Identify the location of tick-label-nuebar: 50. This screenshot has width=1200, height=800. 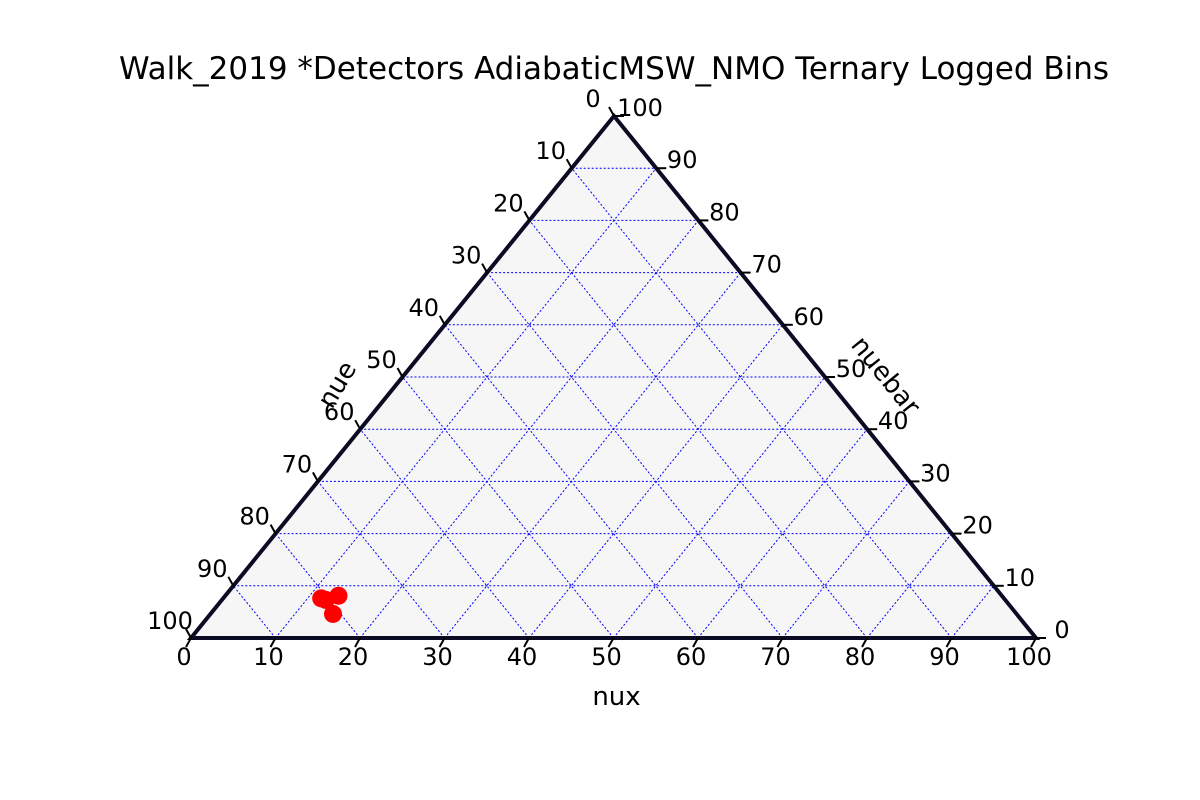
(851, 369).